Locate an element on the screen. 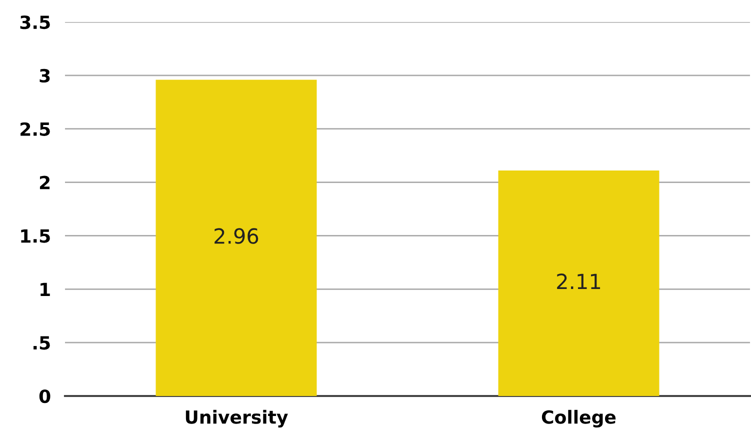 Image resolution: width=751 pixels, height=438 pixels. data-label: 2.11 is located at coordinates (578, 282).